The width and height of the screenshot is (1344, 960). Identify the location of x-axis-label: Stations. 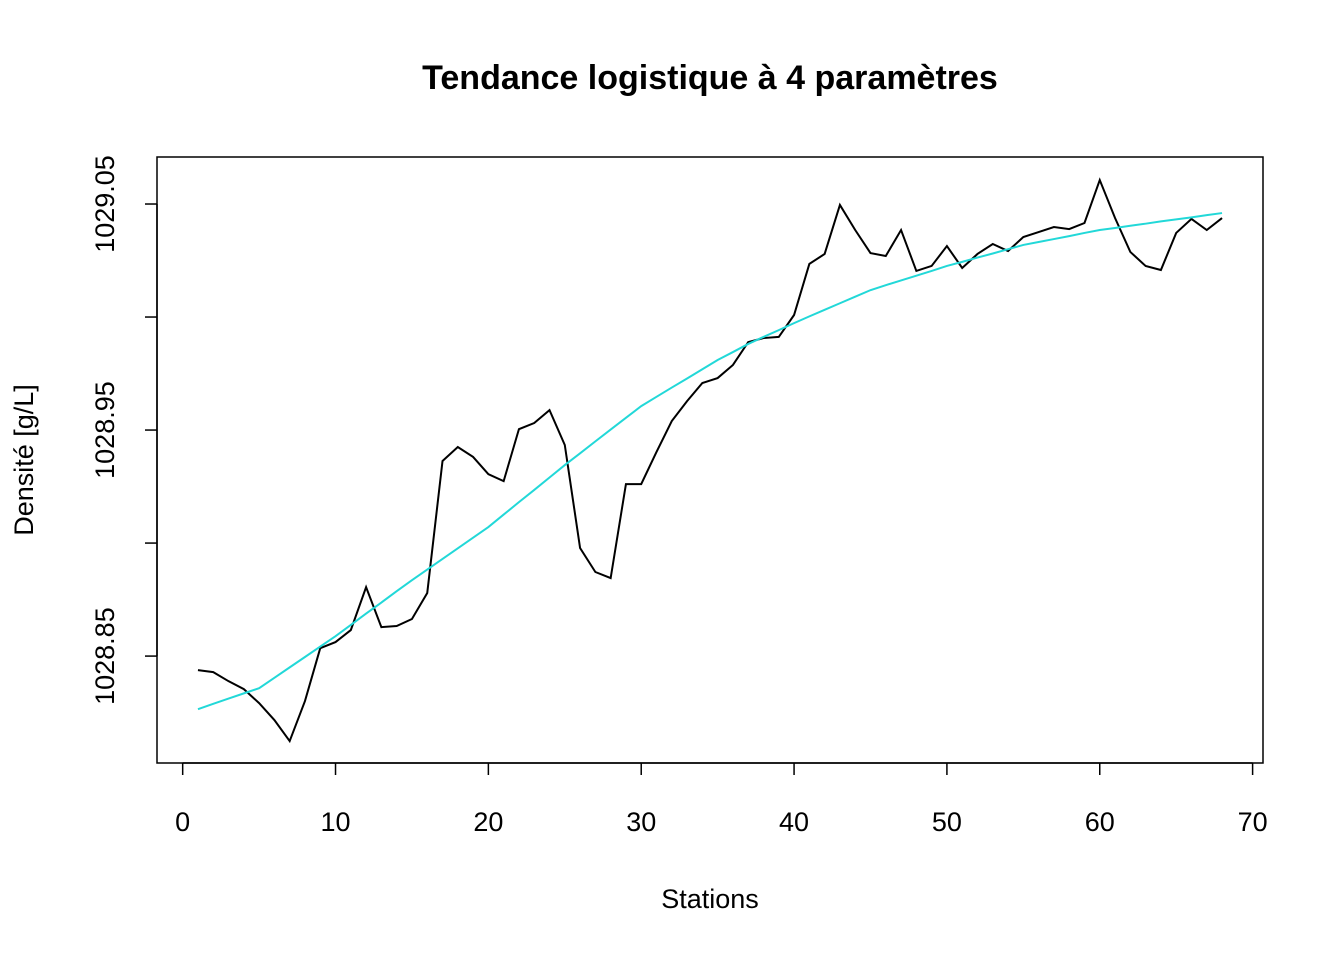
(710, 899).